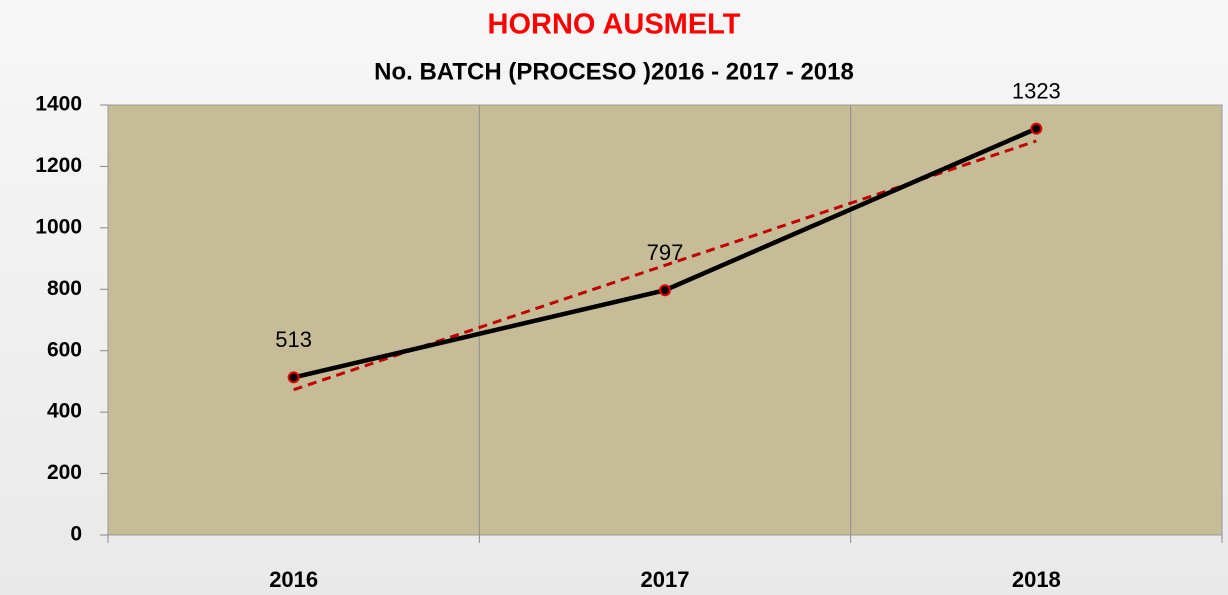  What do you see at coordinates (1036, 579) in the screenshot?
I see `x-tick-label: 2018` at bounding box center [1036, 579].